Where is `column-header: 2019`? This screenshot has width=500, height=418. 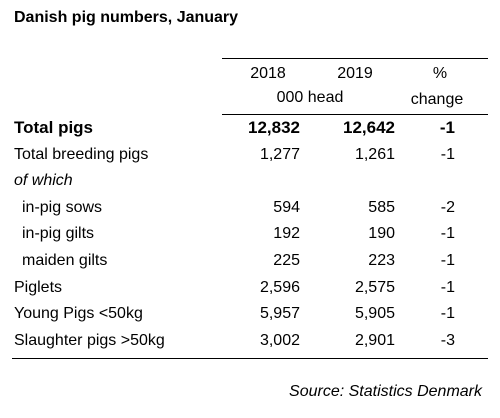
column-header: 2019 is located at coordinates (355, 73).